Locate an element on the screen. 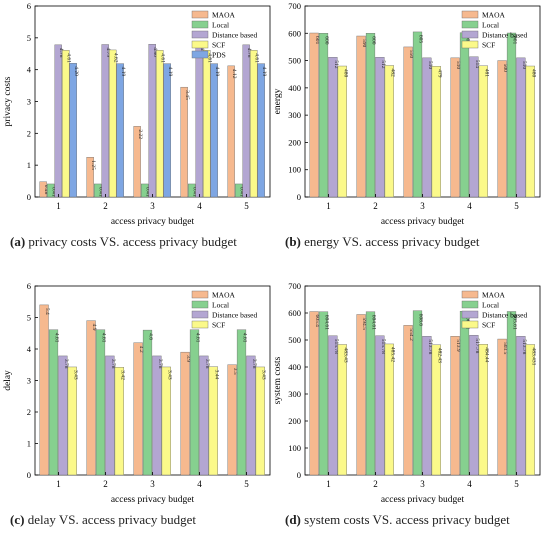 Image resolution: width=550 pixels, height=533 pixels. y-tick-label: 3 is located at coordinates (29, 102).